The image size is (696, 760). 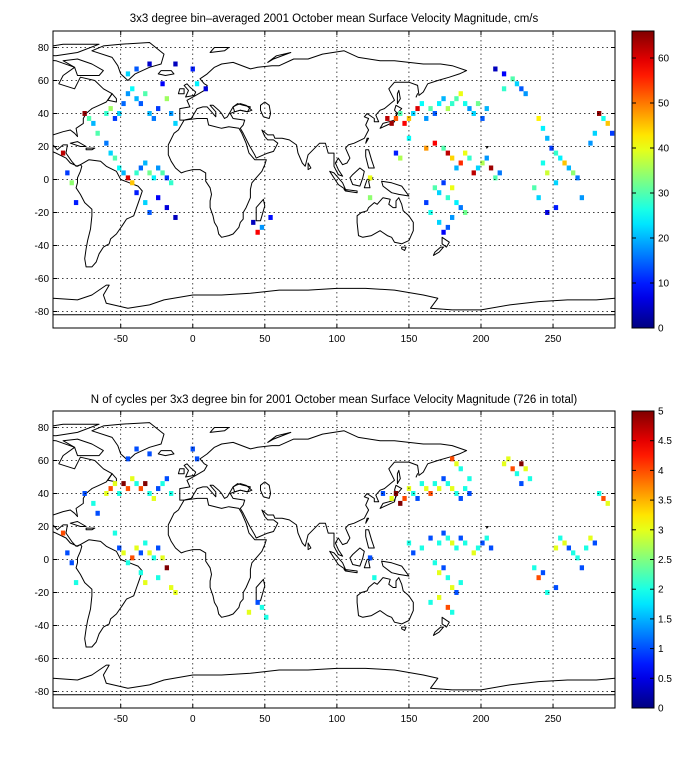 What do you see at coordinates (44, 527) in the screenshot?
I see `y-tick-label: 20` at bounding box center [44, 527].